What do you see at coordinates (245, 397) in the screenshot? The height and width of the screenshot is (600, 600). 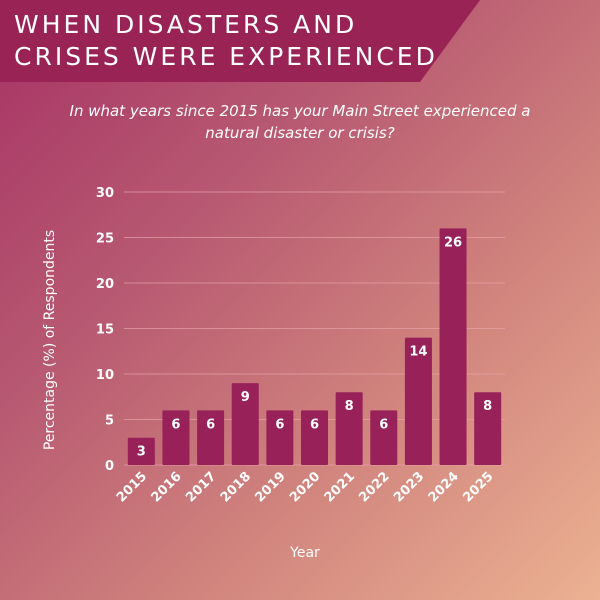 I see `data-label: 9` at bounding box center [245, 397].